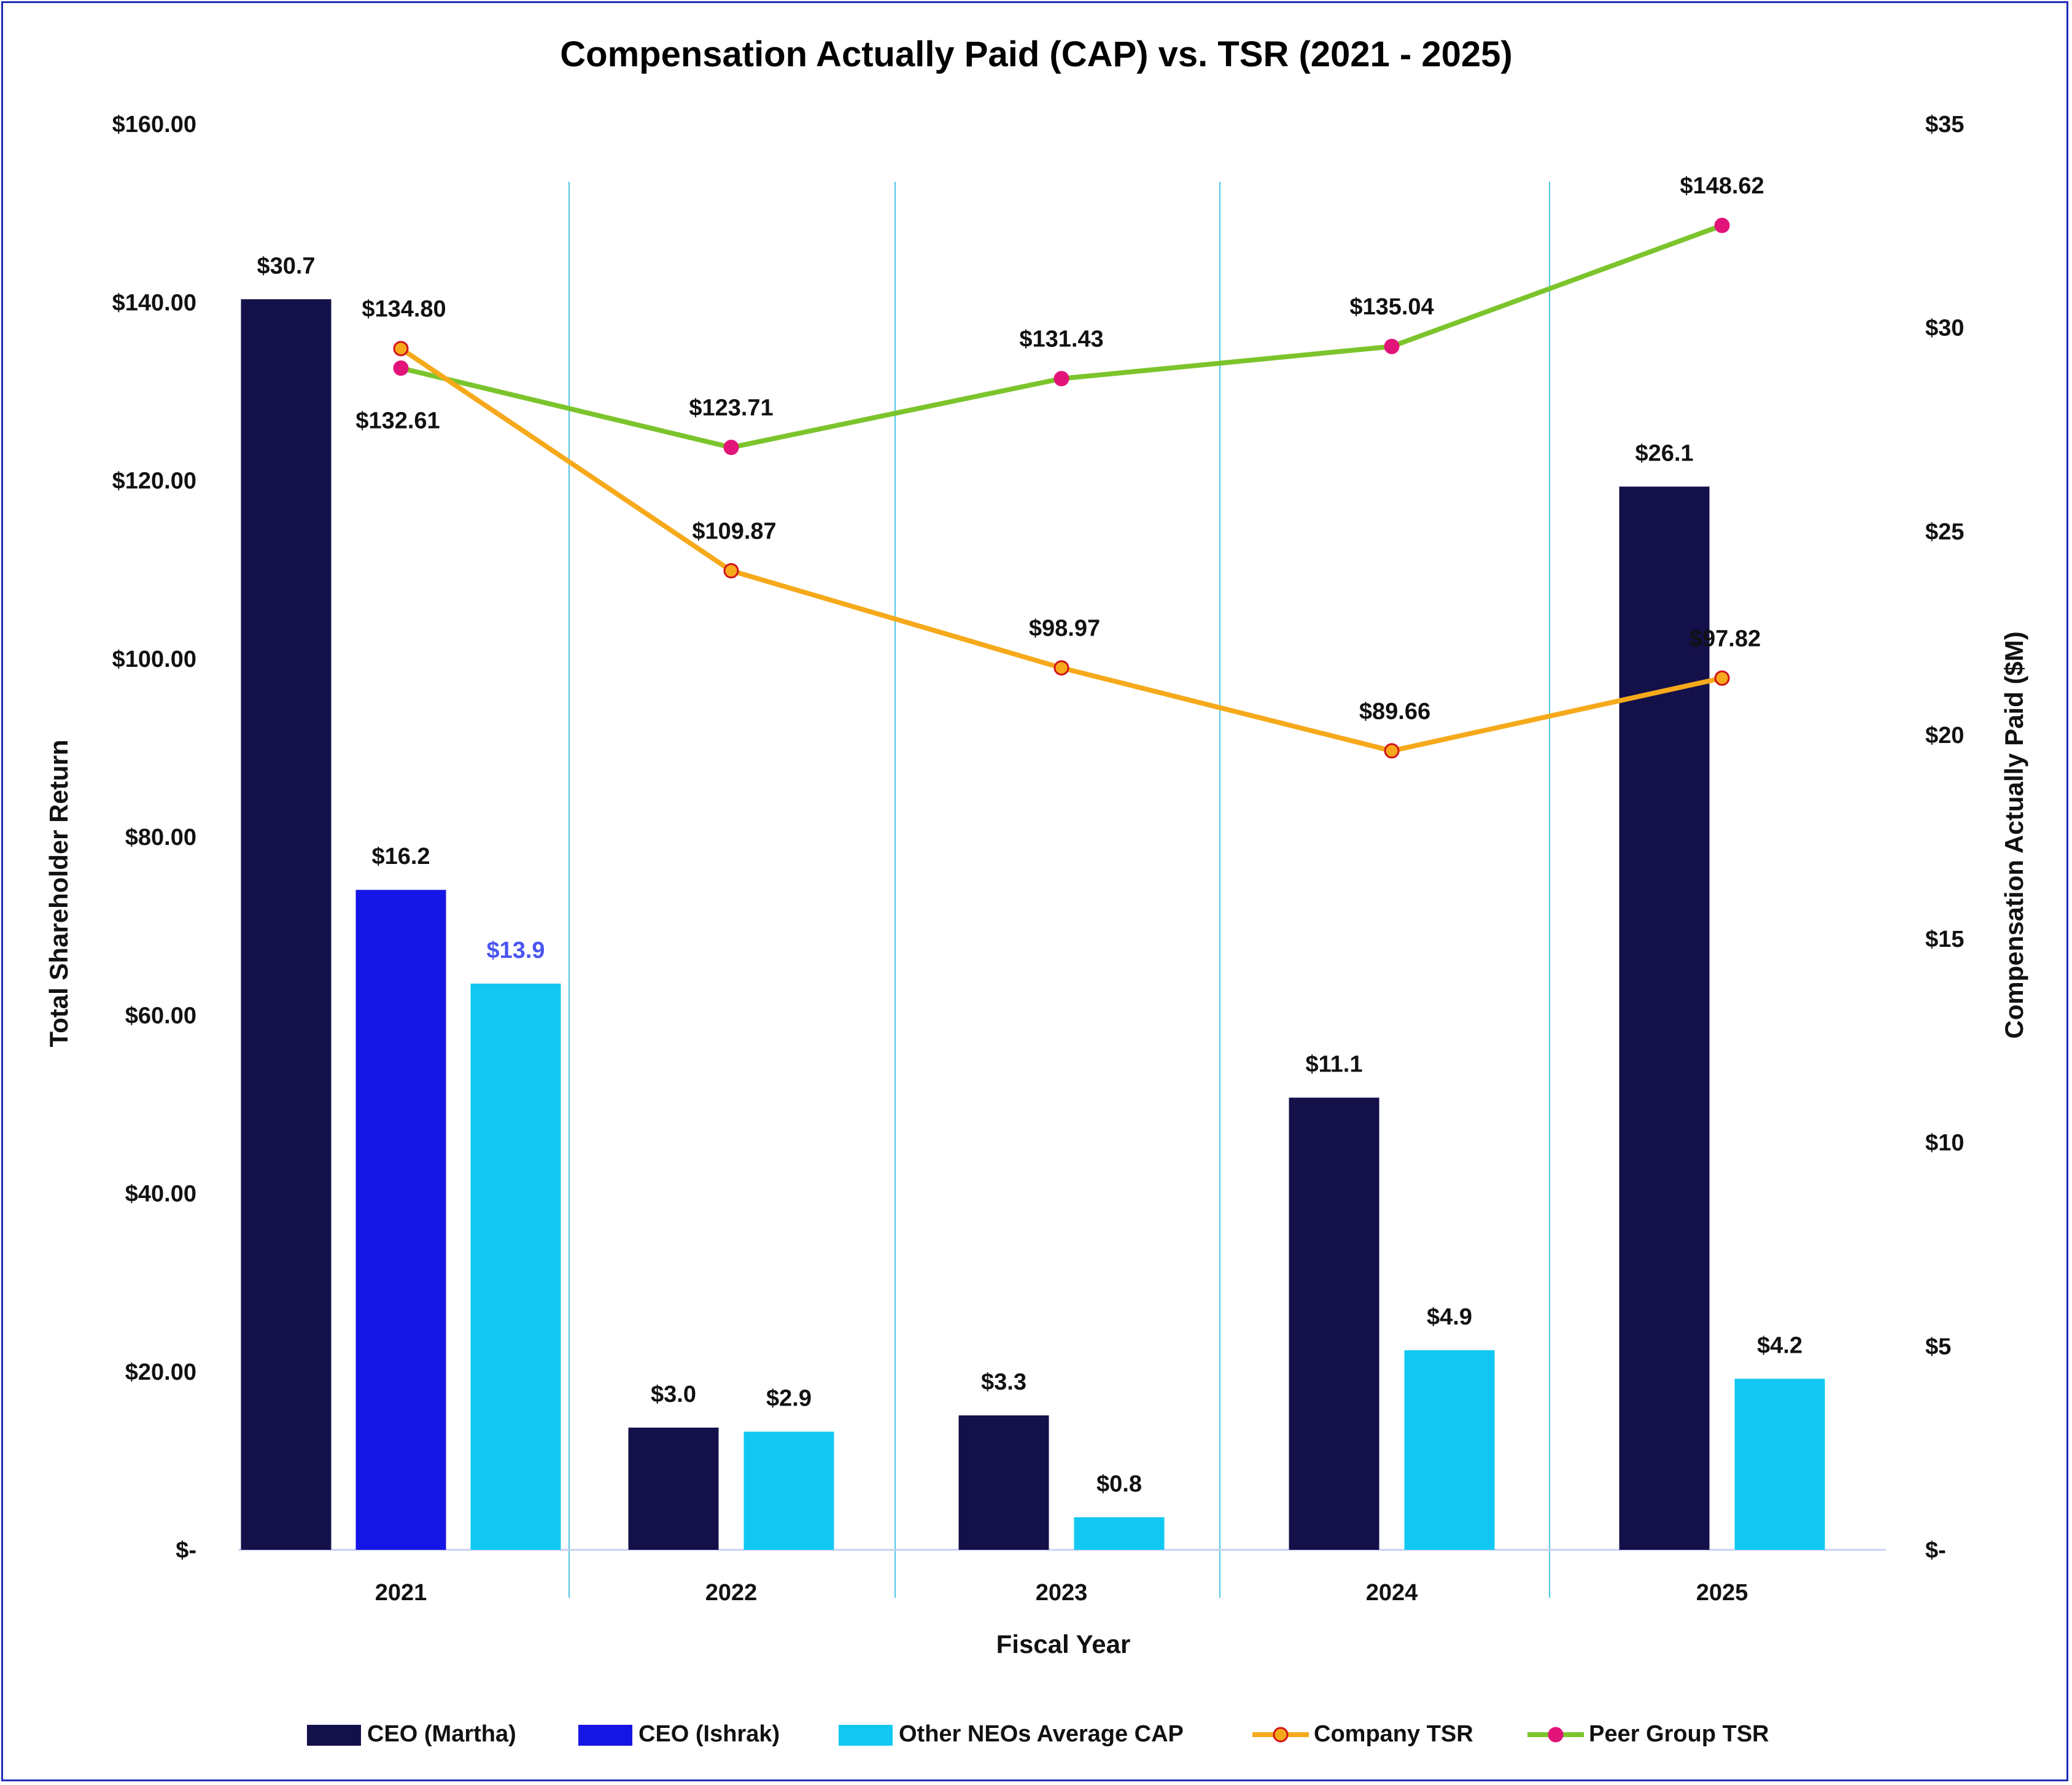 The image size is (2072, 1785). What do you see at coordinates (1944, 328) in the screenshot?
I see `right-tick-label: $30` at bounding box center [1944, 328].